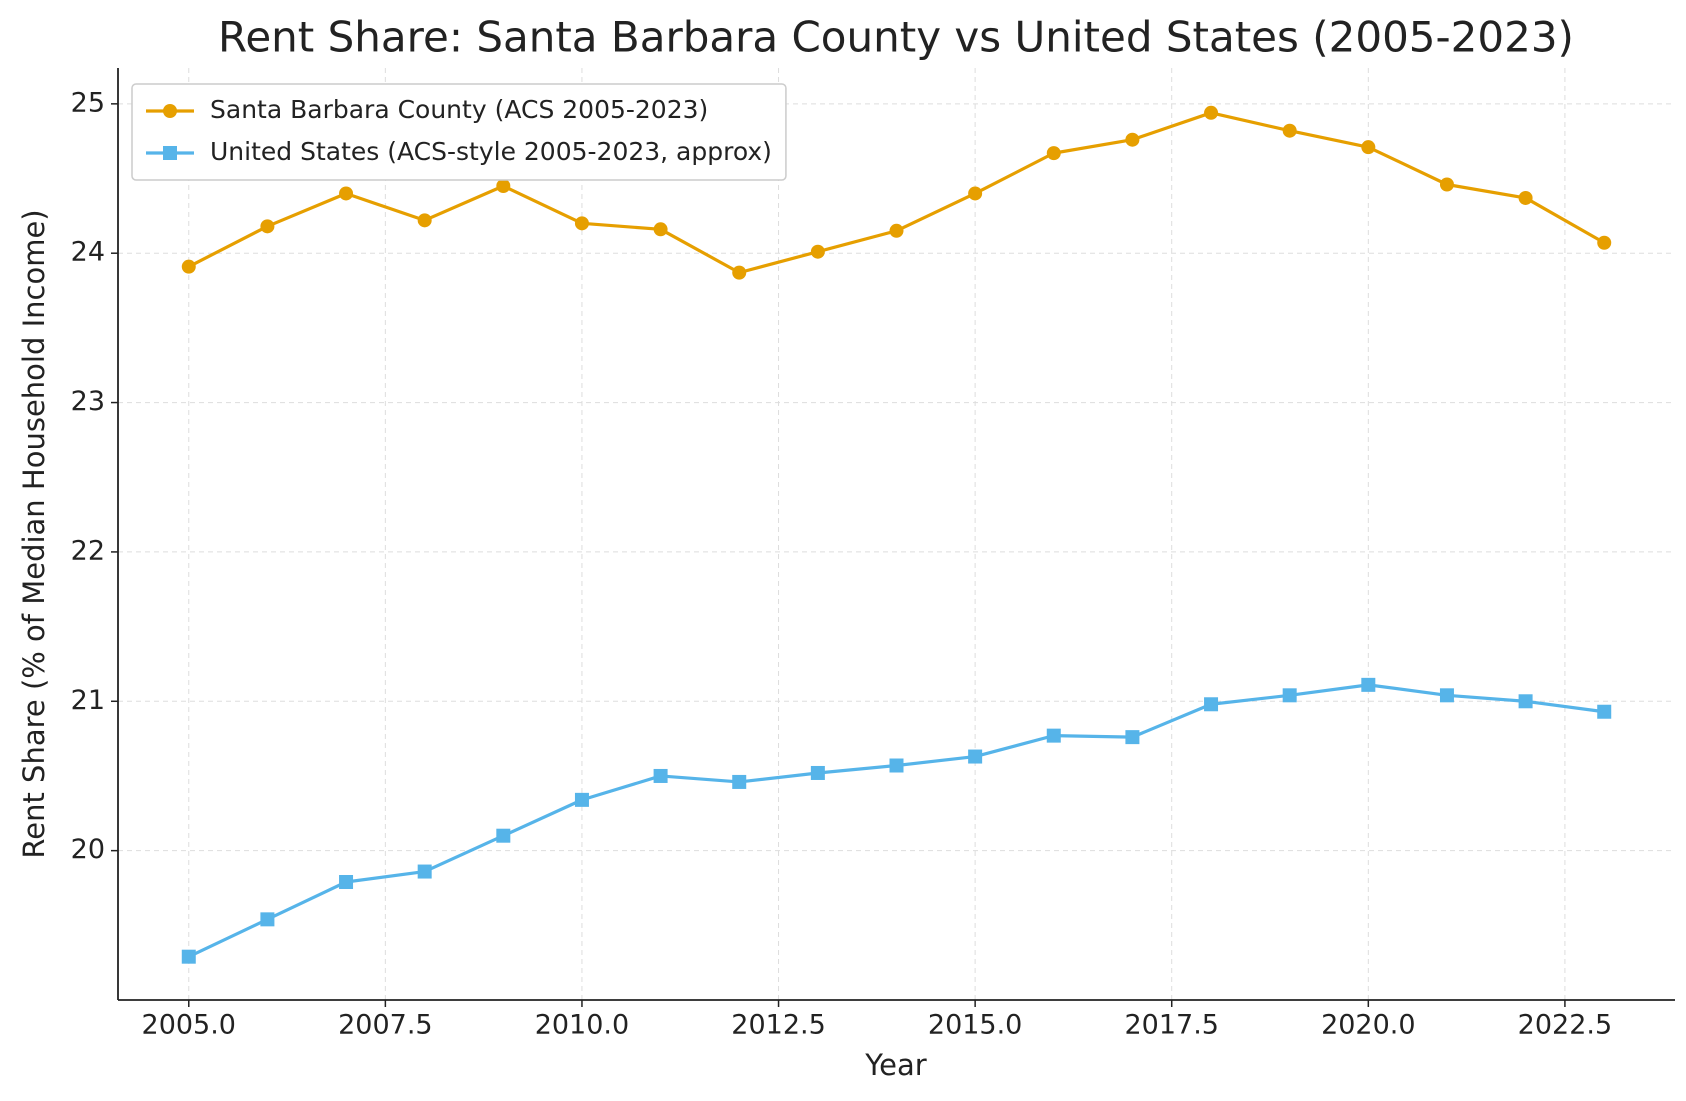  Describe the element at coordinates (88, 102) in the screenshot. I see `y-tick-label: 25` at that location.